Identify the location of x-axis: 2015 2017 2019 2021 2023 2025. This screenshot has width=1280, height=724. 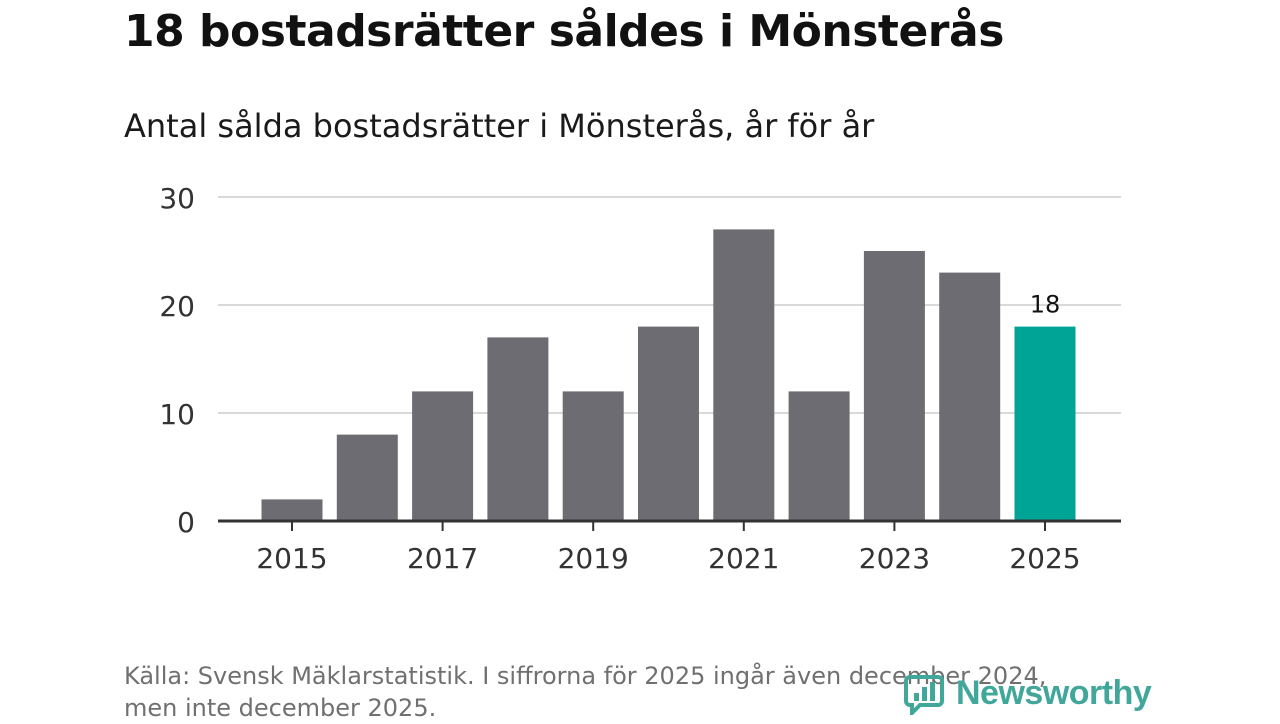
(669, 547).